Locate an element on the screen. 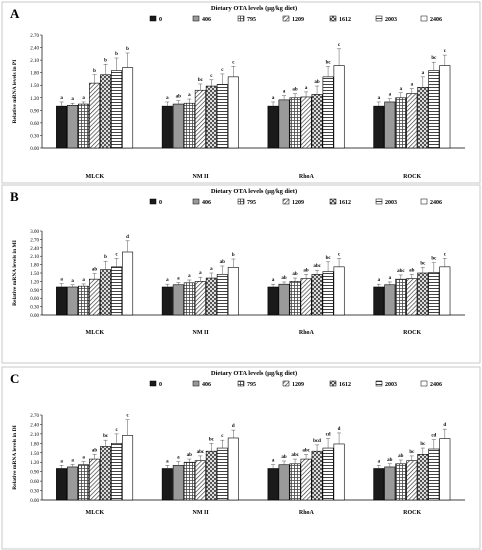  y-tick-label: 0.90 is located at coordinates (34, 473).